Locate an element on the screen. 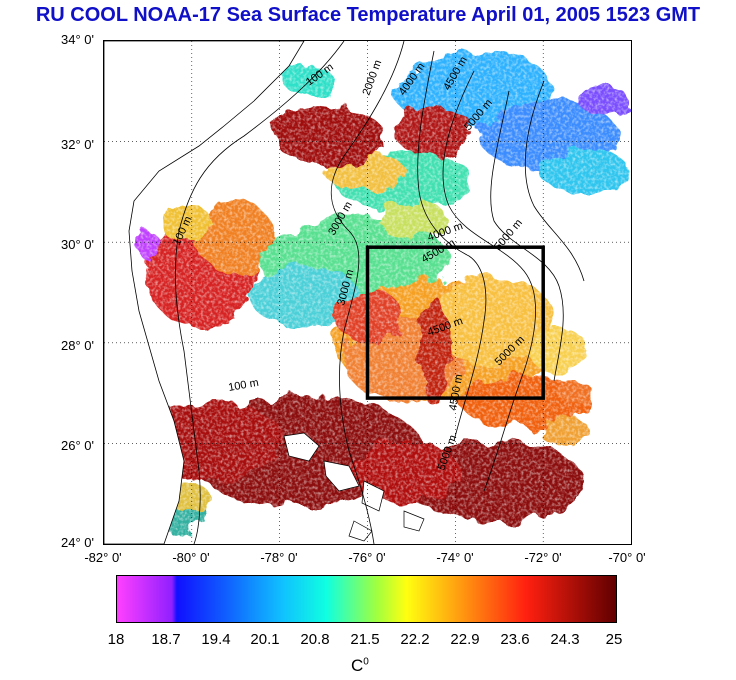 Image resolution: width=736 pixels, height=680 pixels. contour-label: 100 m is located at coordinates (243, 385).